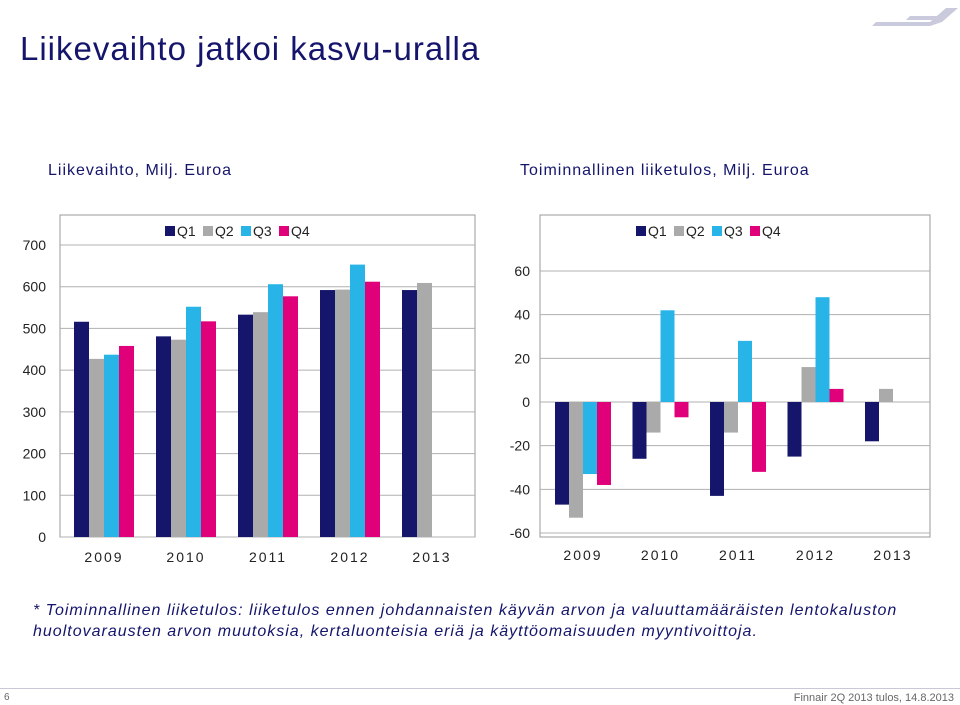  I want to click on chart-0-x-tick-label: 2011, so click(268, 557).